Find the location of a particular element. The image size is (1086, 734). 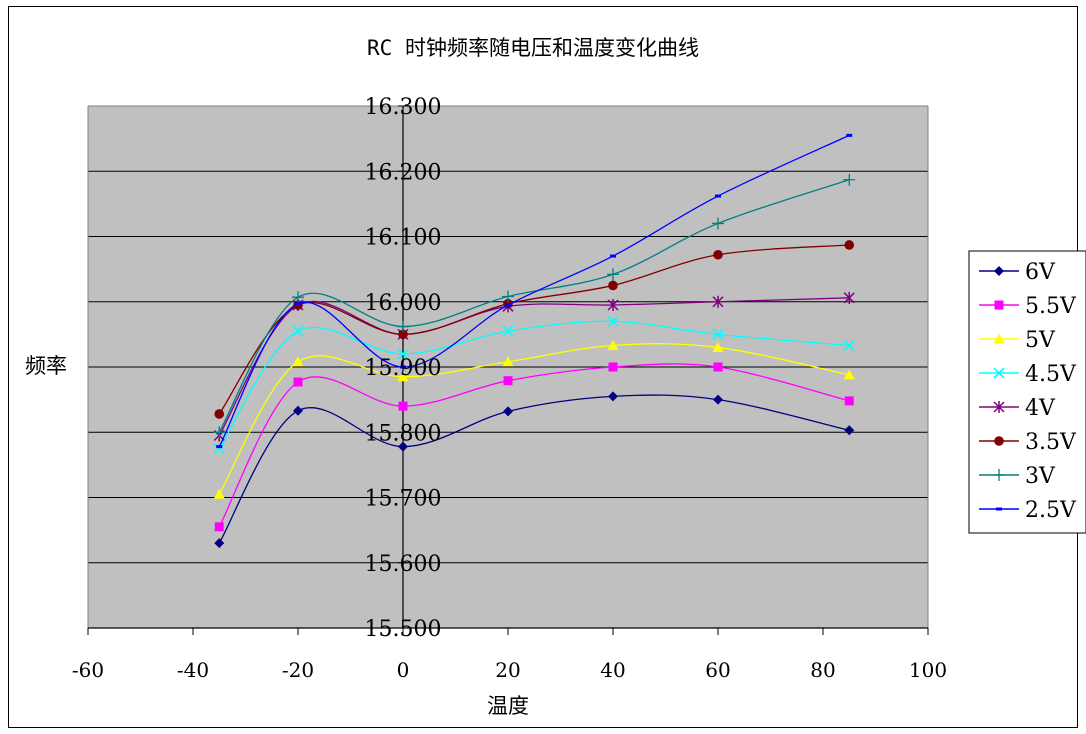

legend-box is located at coordinates (1027, 392).